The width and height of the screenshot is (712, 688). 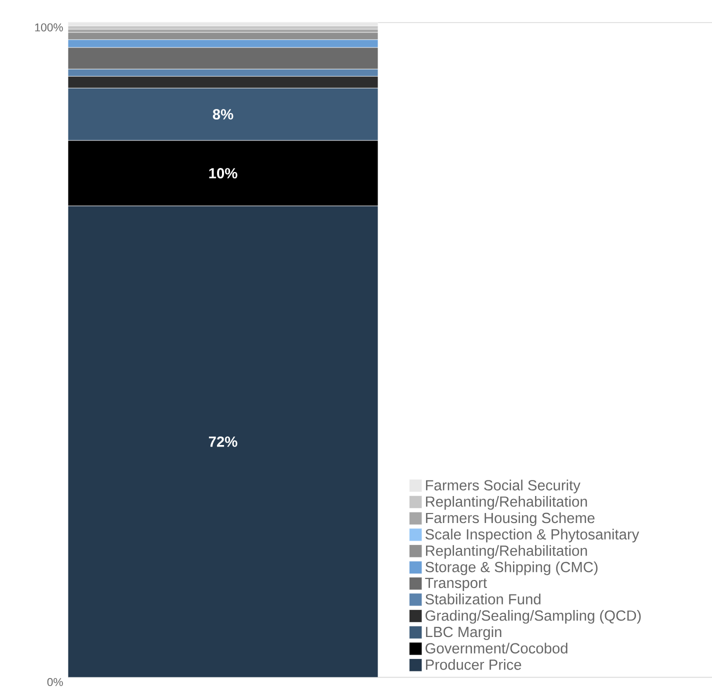 What do you see at coordinates (532, 535) in the screenshot?
I see `legend-label: Scale Inspection & Phytosanitary` at bounding box center [532, 535].